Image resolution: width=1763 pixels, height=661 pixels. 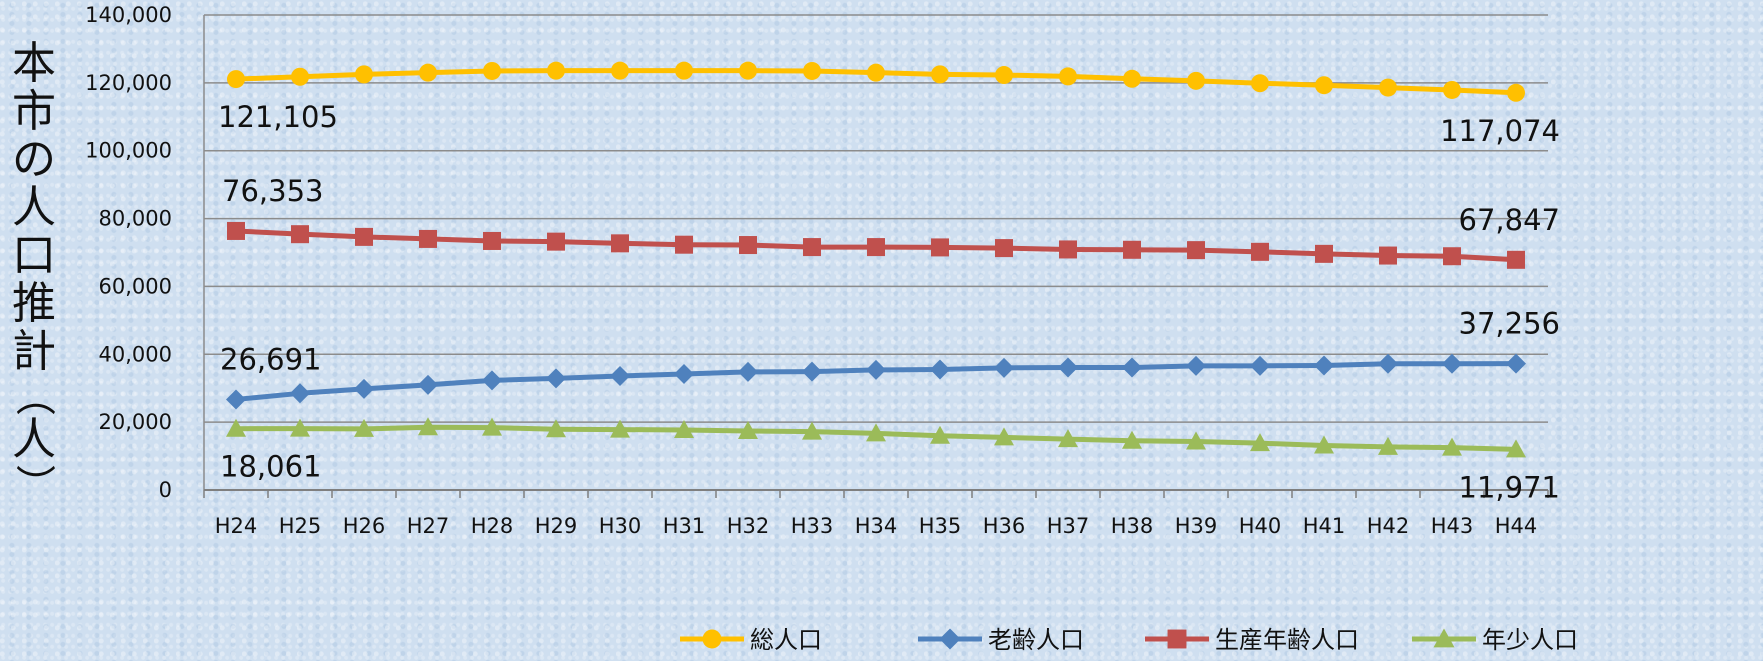 What do you see at coordinates (135, 354) in the screenshot?
I see `y-tick-label: 40,000` at bounding box center [135, 354].